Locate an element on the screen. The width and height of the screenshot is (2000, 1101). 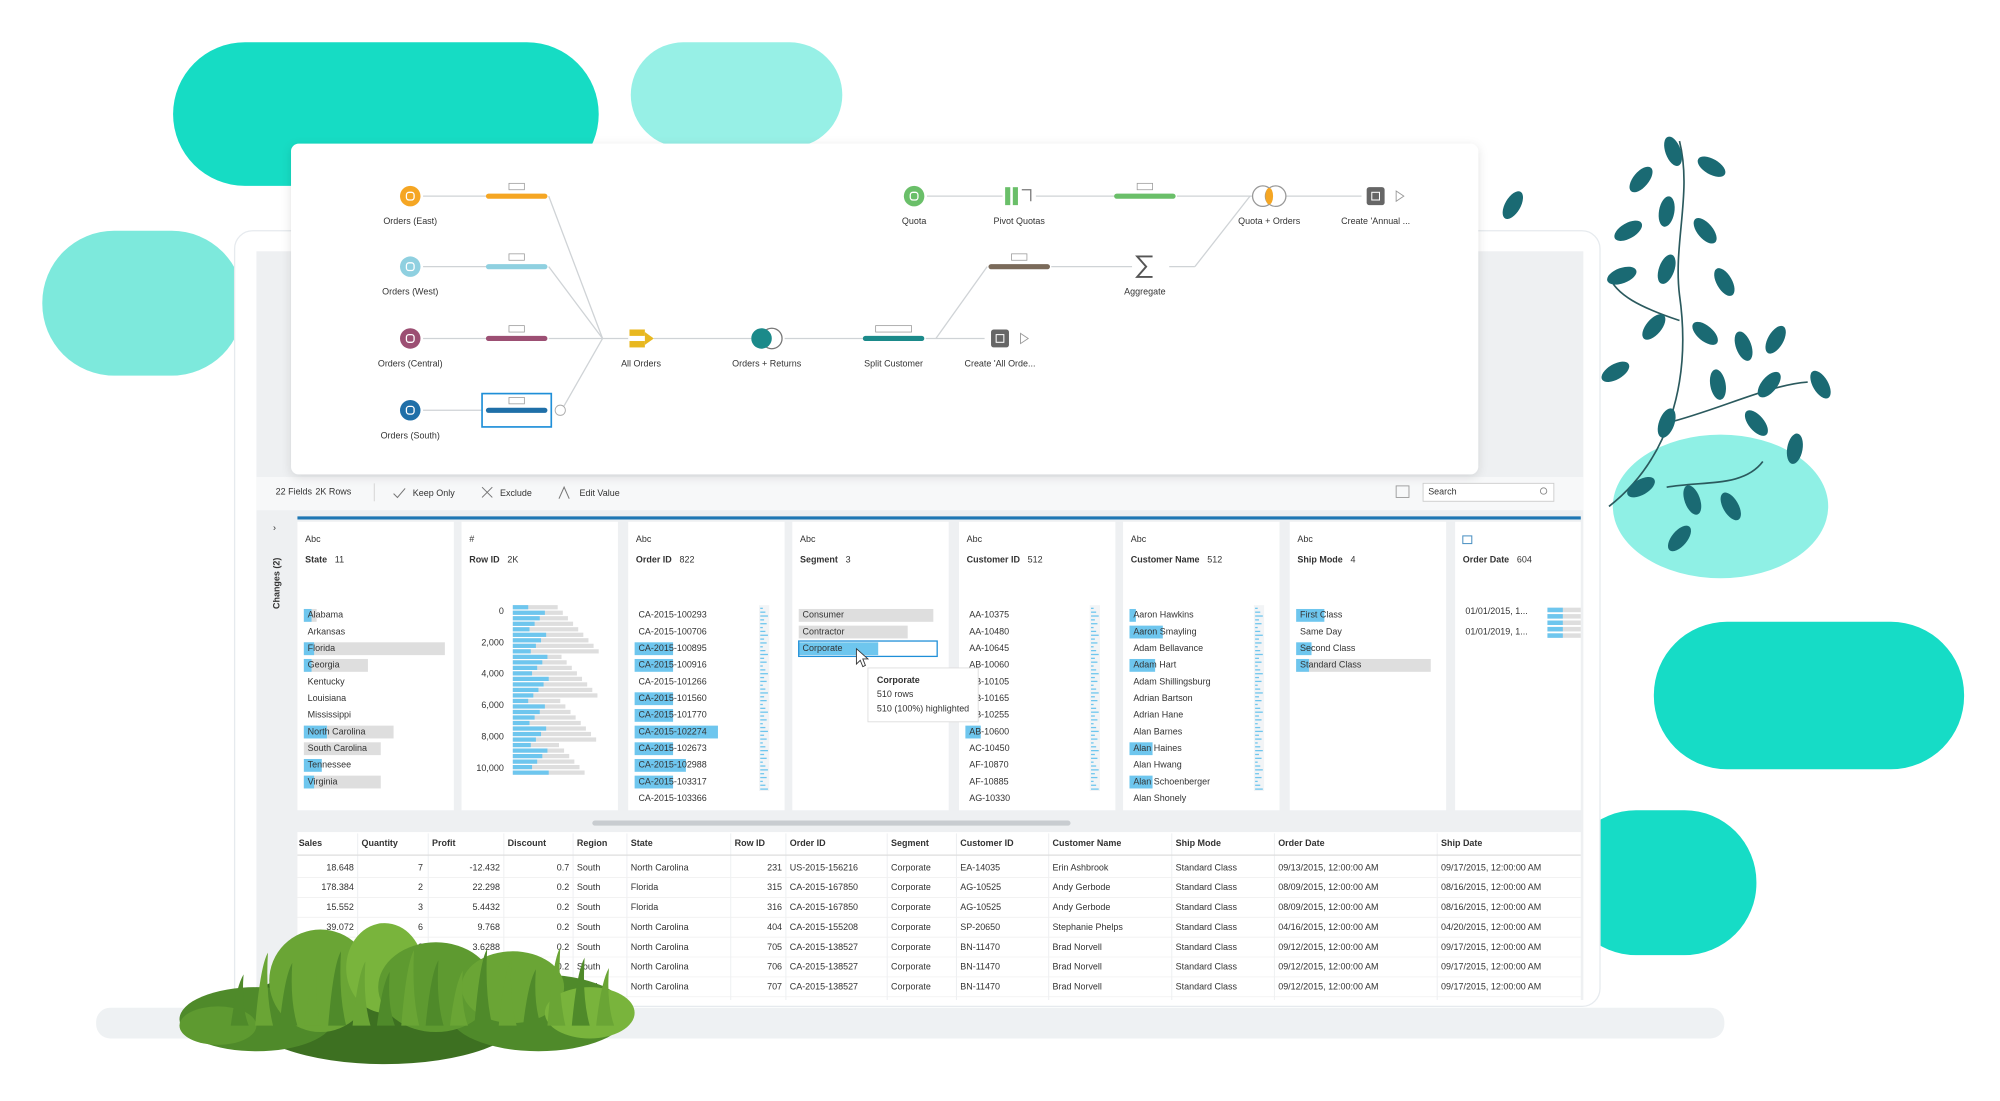
toolbar-action: Edit Value is located at coordinates (599, 493).